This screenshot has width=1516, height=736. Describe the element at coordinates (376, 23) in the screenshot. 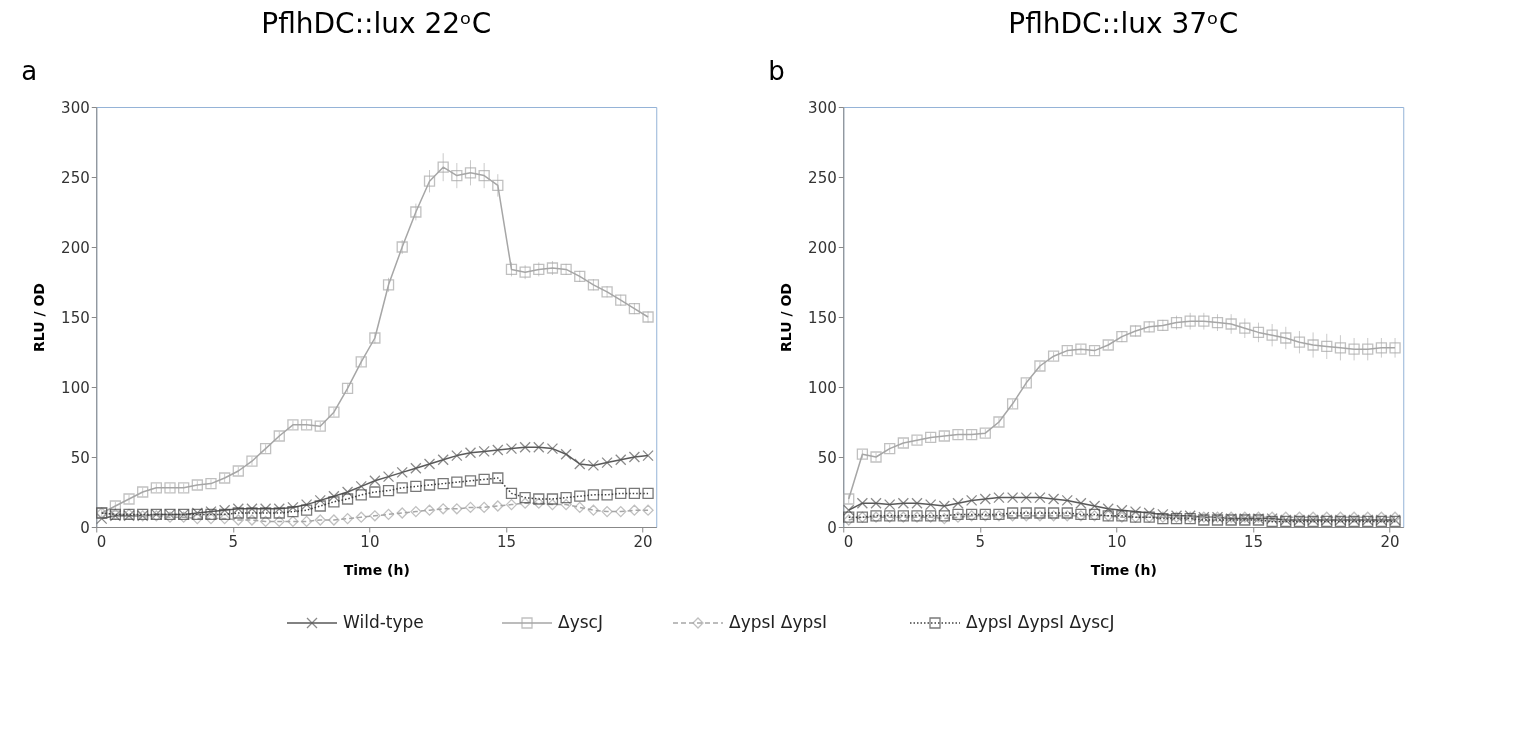

I see `chart-title: PflhDC::lux 22ᵒC` at that location.